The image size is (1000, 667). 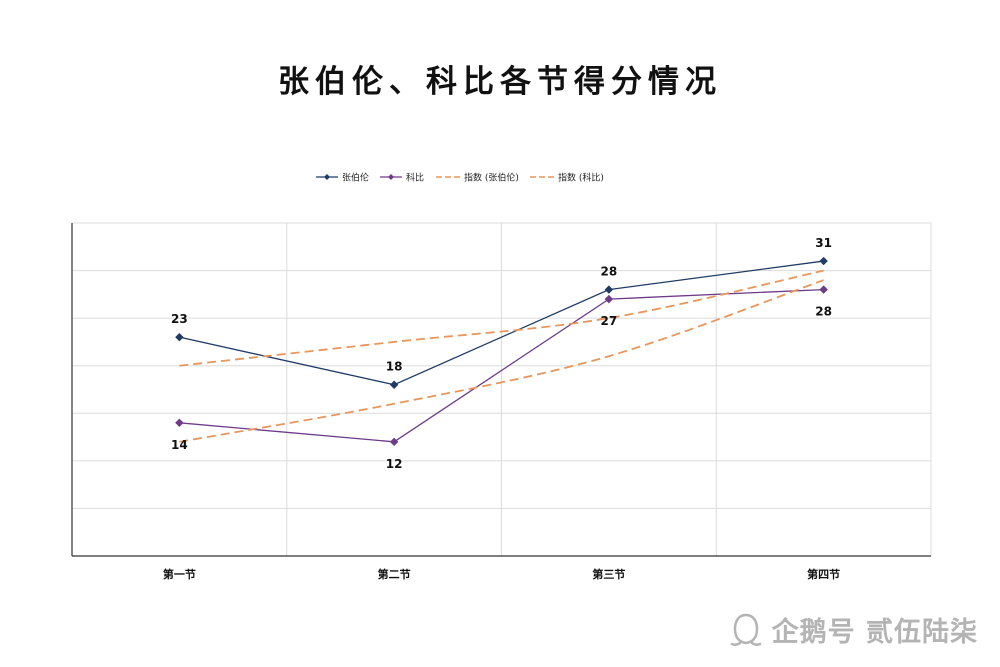 What do you see at coordinates (823, 243) in the screenshot?
I see `data-label: 31` at bounding box center [823, 243].